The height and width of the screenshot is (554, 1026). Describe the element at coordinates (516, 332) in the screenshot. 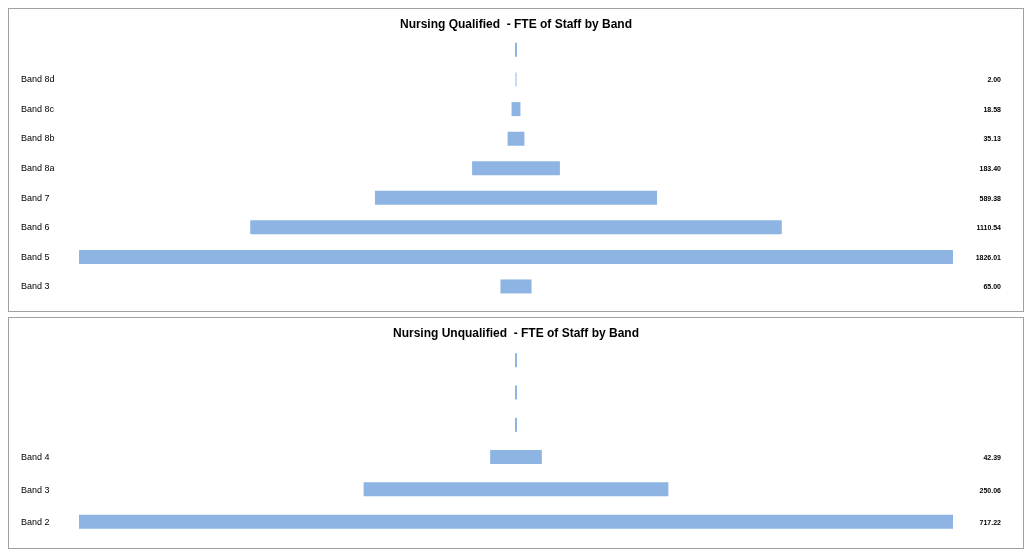

I see `text: Nursing Unqualified - FTE of Staff by Band` at that location.